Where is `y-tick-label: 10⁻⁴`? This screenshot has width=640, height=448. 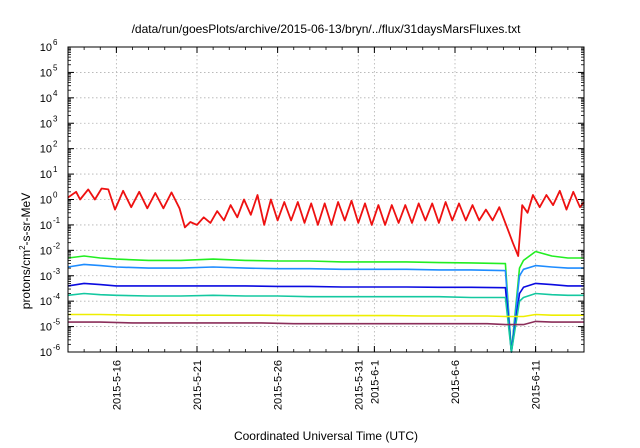
y-tick-label: 10⁻⁴ is located at coordinates (50, 300).